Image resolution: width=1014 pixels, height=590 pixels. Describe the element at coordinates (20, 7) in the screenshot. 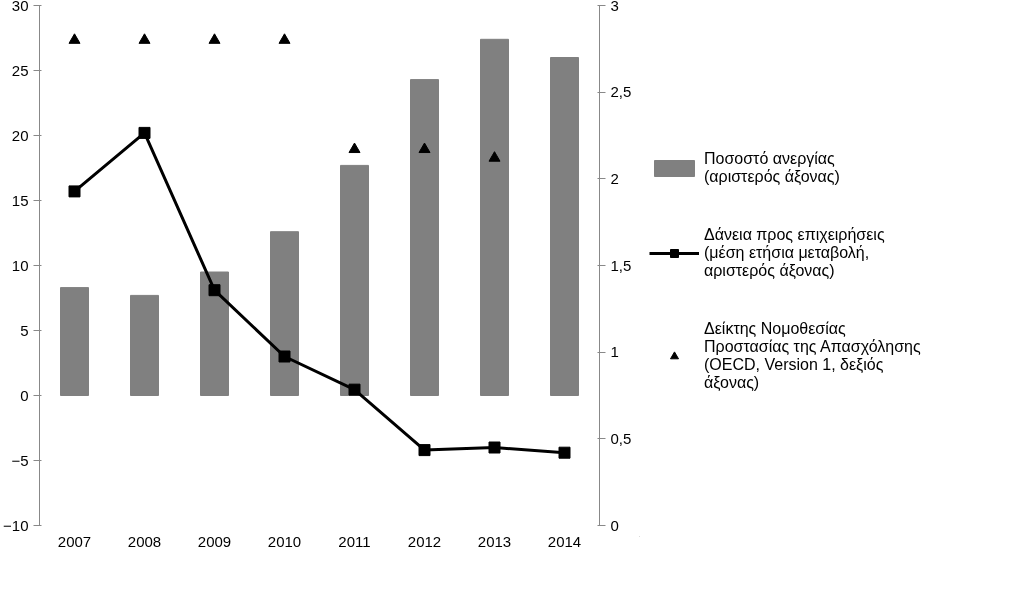

I see `y-tick-label: 30` at that location.